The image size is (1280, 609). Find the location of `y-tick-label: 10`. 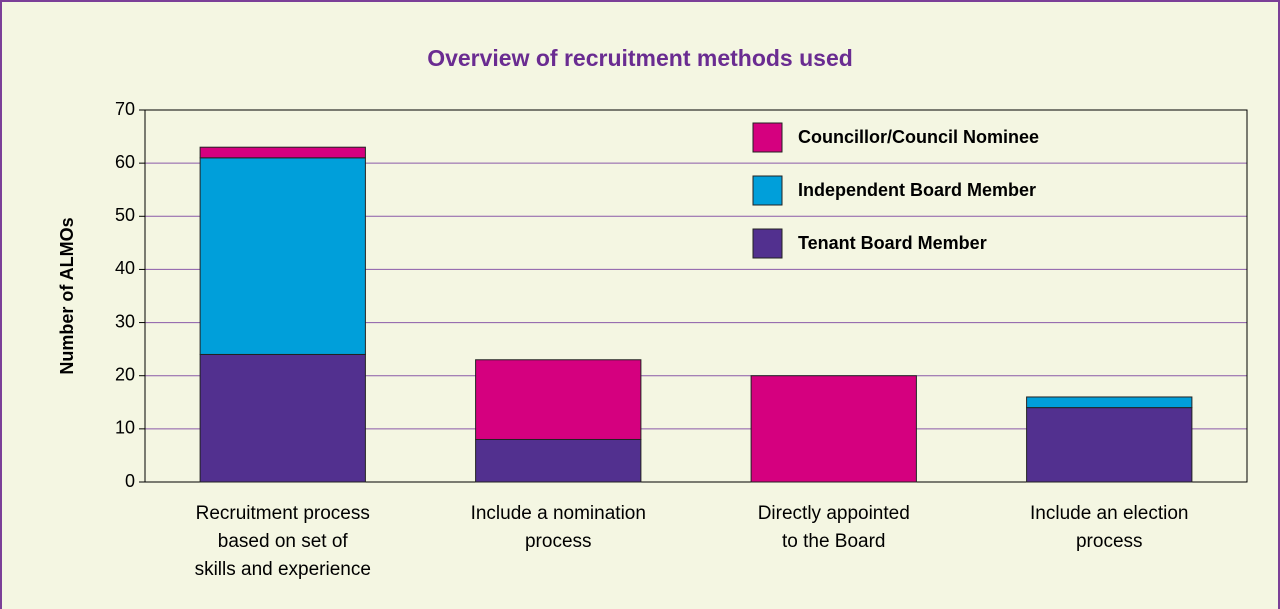

y-tick-label: 10 is located at coordinates (125, 428).